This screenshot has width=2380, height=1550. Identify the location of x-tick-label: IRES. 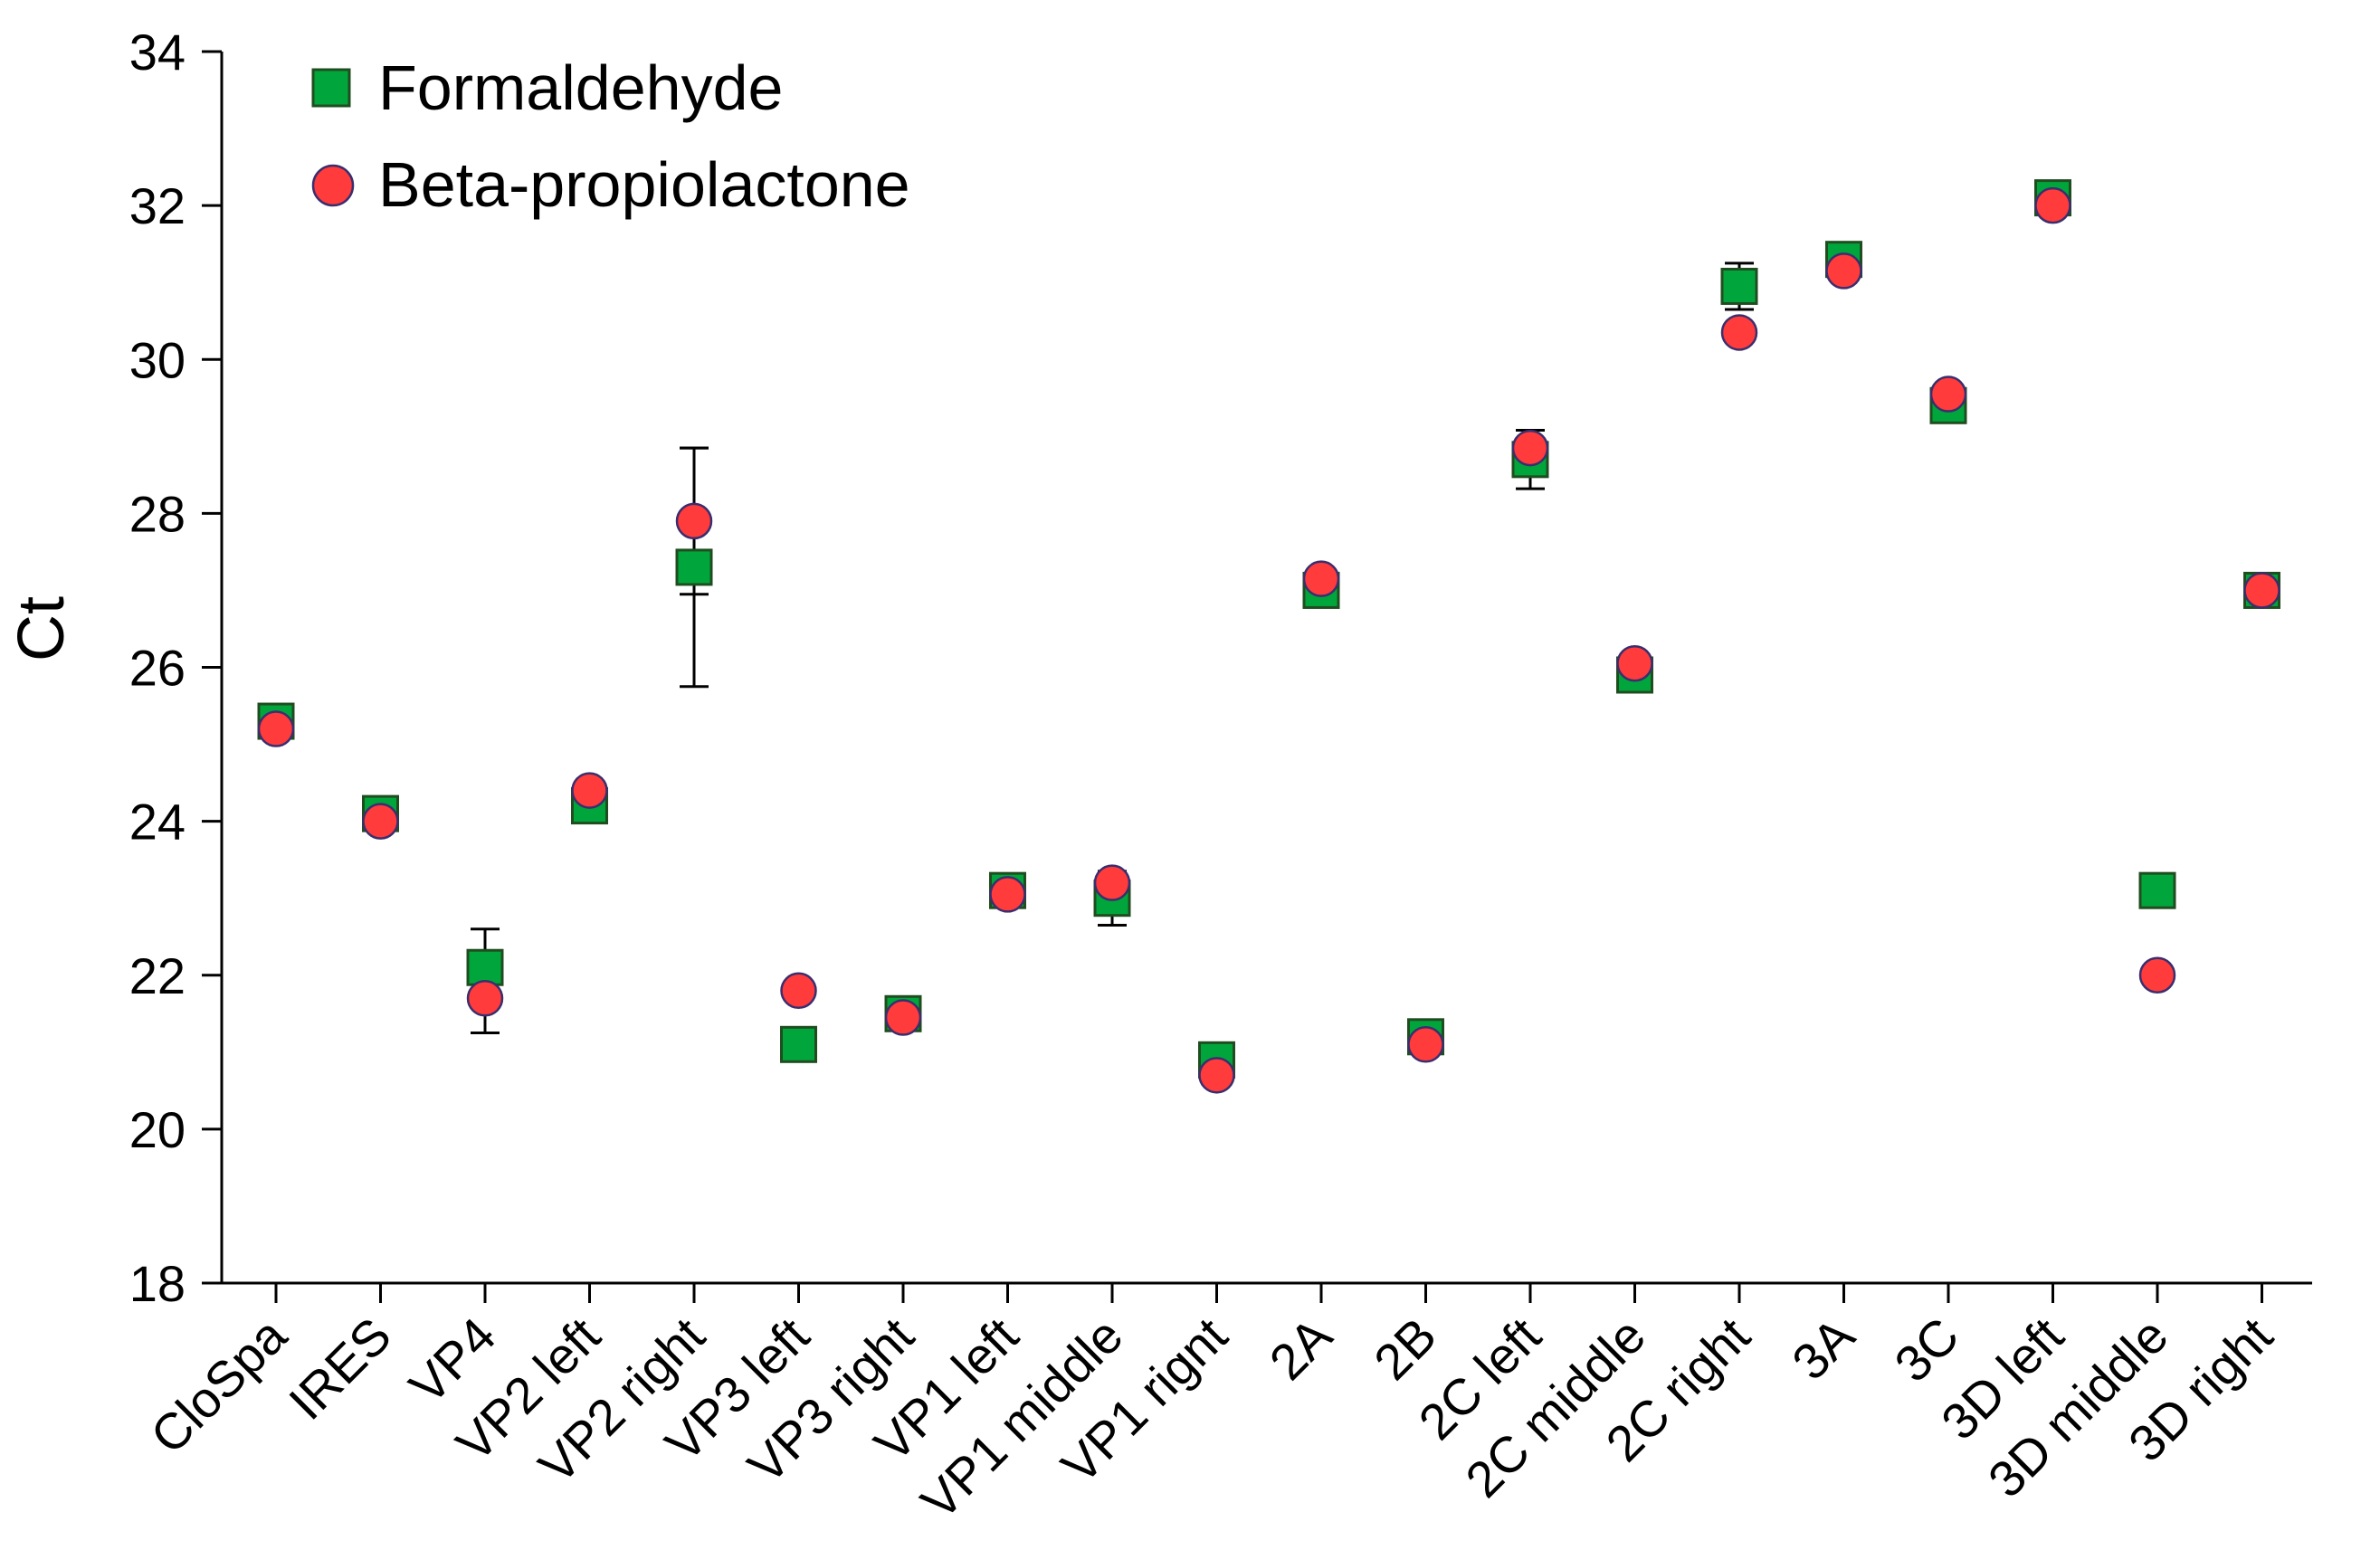
(340, 1369).